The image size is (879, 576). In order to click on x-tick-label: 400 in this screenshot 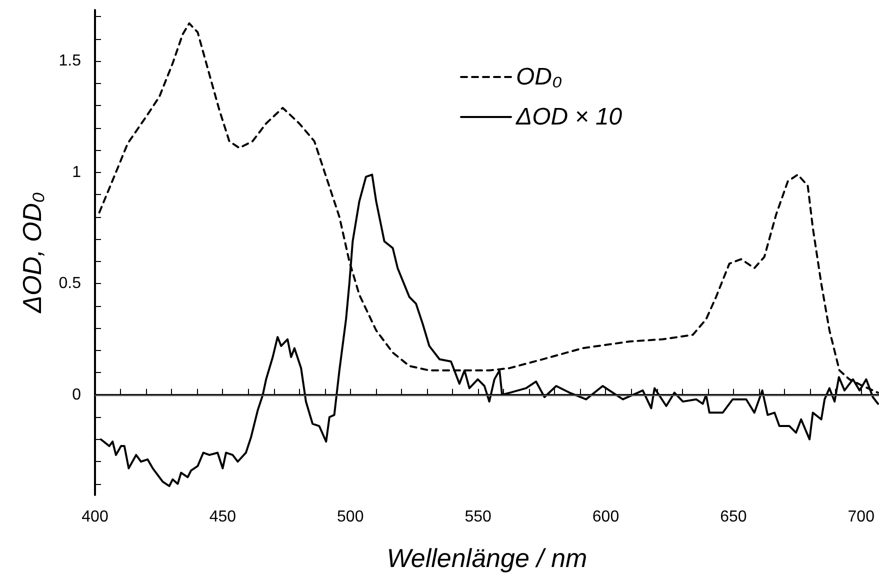, I will do `click(95, 517)`.